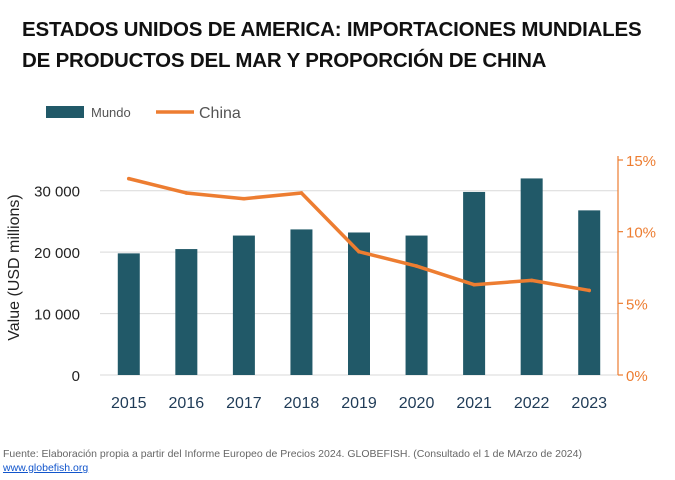  I want to click on bar-2023, so click(589, 292).